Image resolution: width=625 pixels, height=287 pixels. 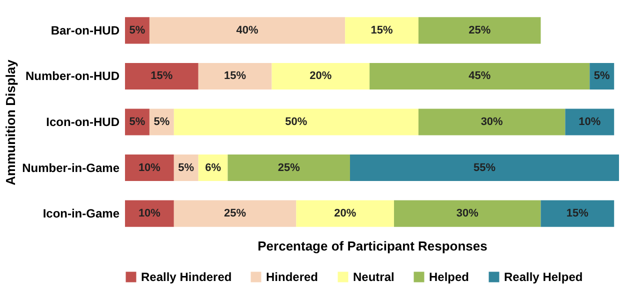 What do you see at coordinates (10, 122) in the screenshot?
I see `y-axis-title: Ammunition Display` at bounding box center [10, 122].